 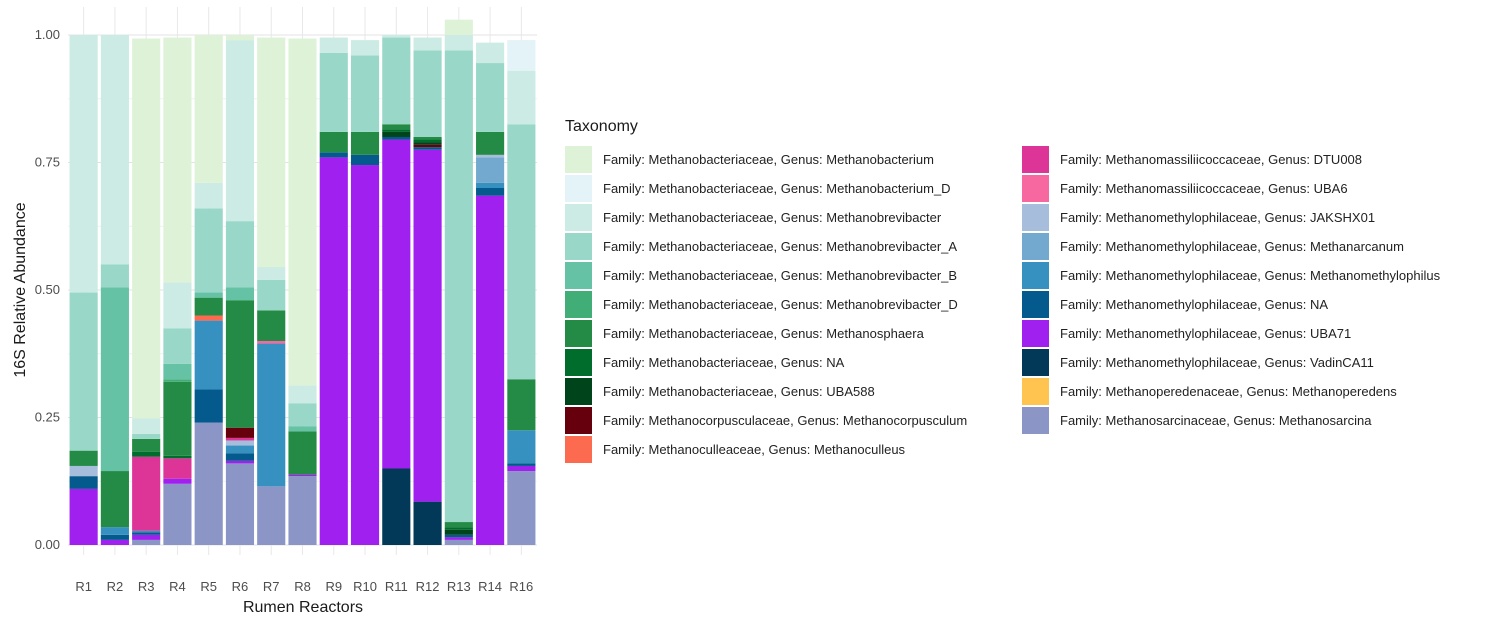 What do you see at coordinates (47, 34) in the screenshot?
I see `y-tick-label: 1.00` at bounding box center [47, 34].